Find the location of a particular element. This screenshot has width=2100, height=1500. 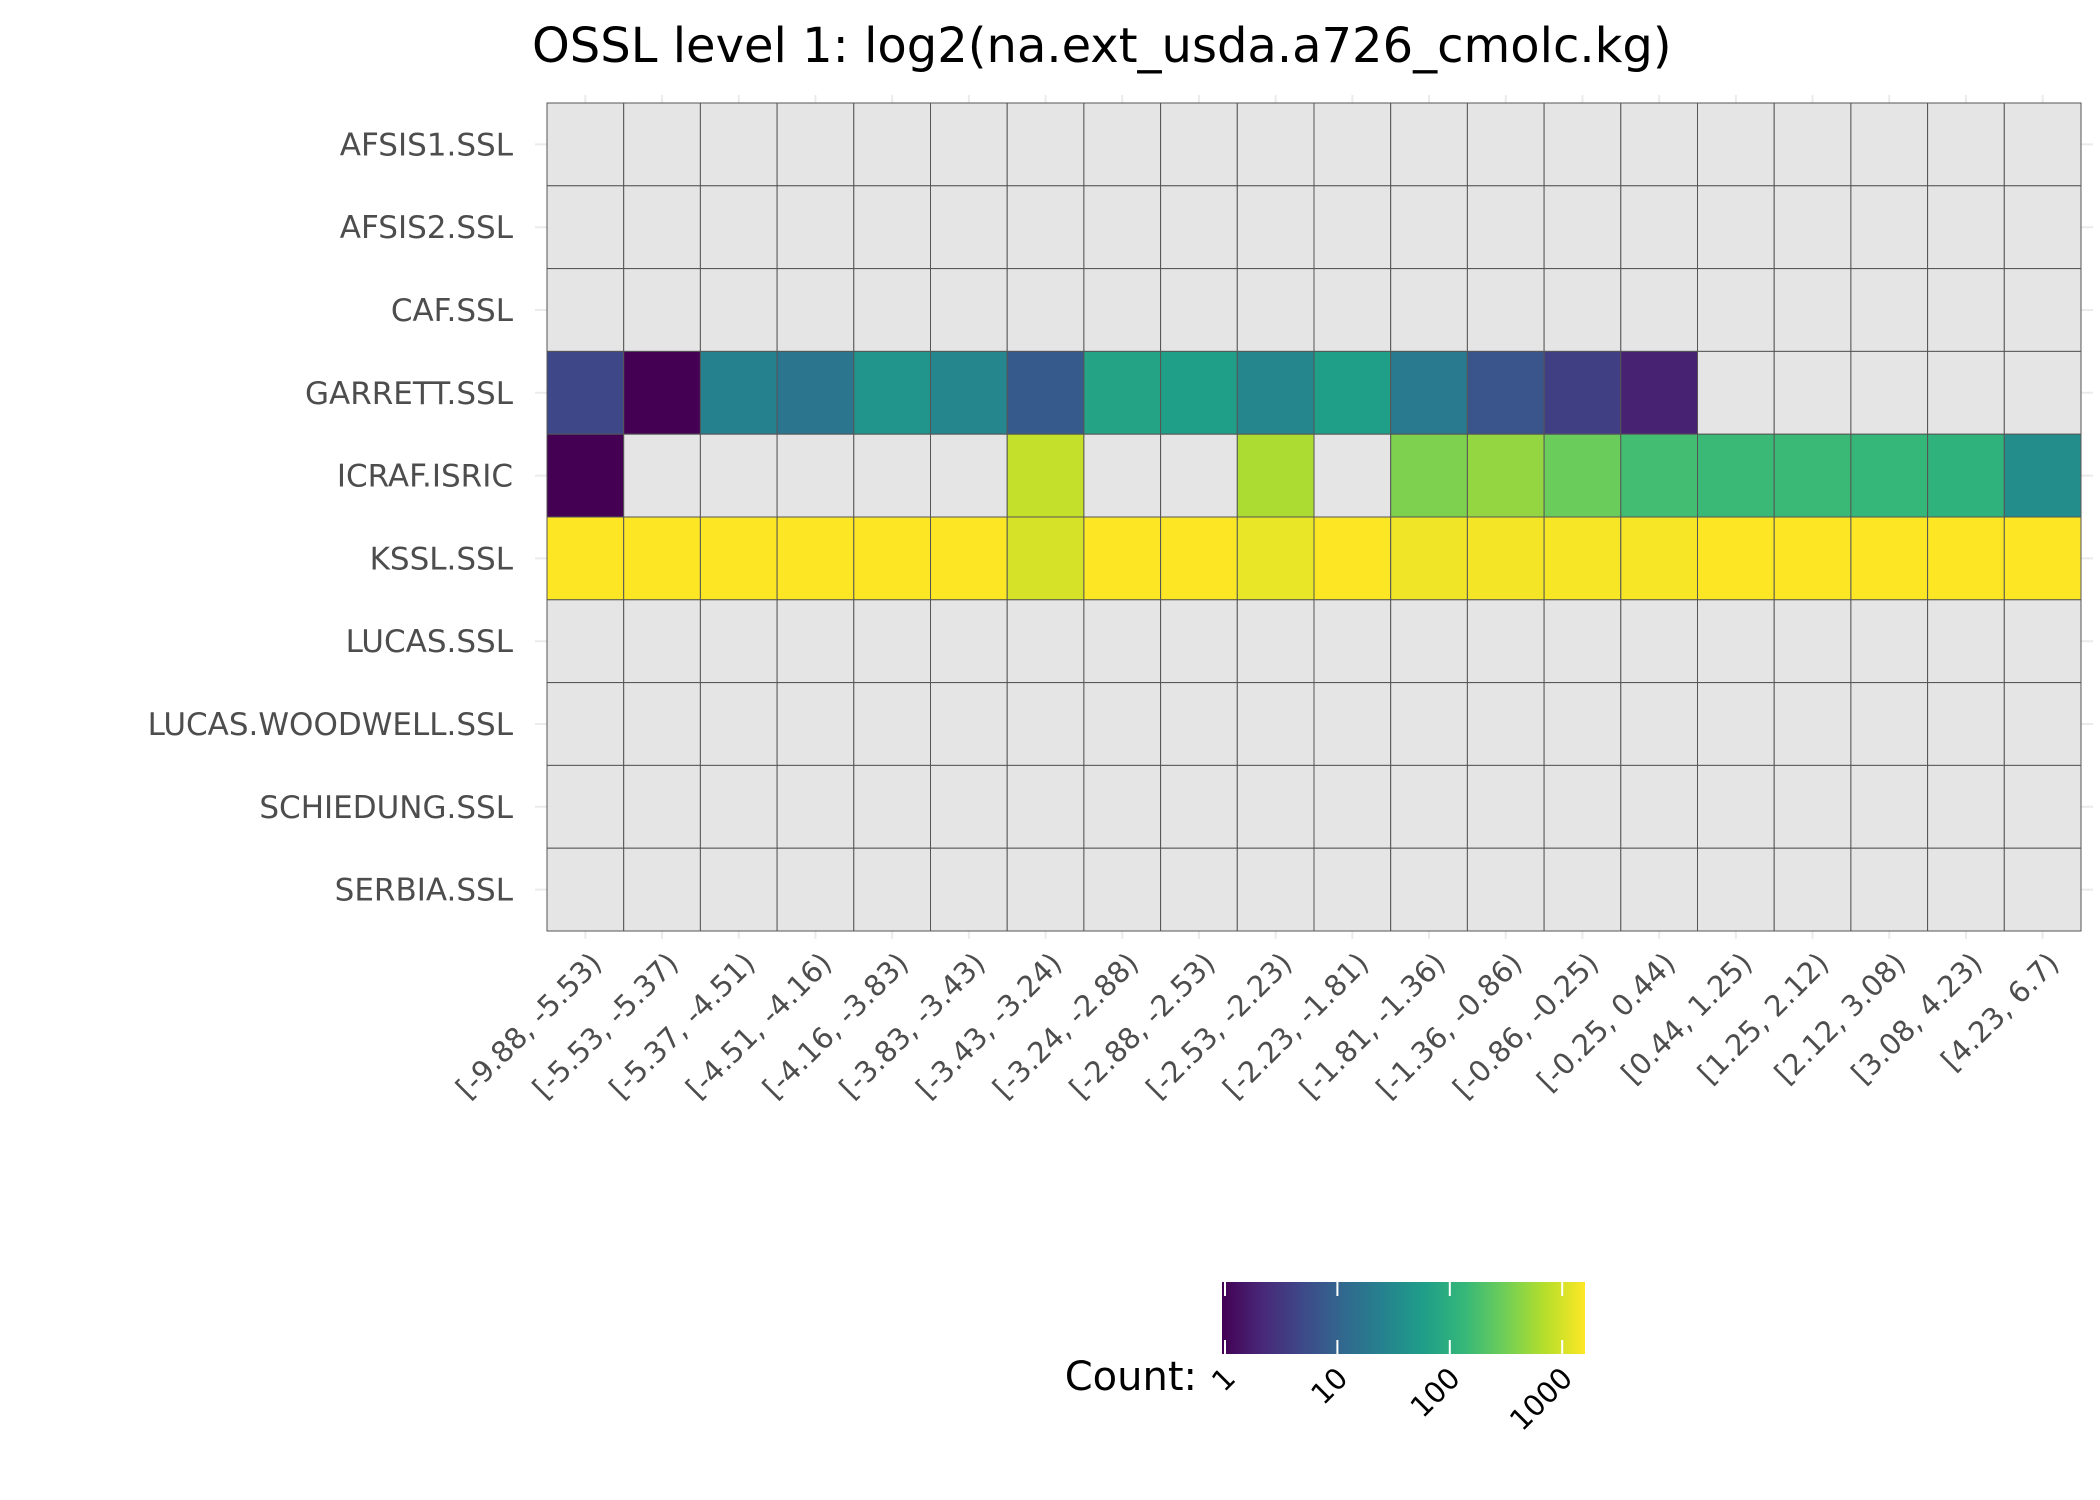

legend-tick-label: 1 is located at coordinates (1223, 1379).